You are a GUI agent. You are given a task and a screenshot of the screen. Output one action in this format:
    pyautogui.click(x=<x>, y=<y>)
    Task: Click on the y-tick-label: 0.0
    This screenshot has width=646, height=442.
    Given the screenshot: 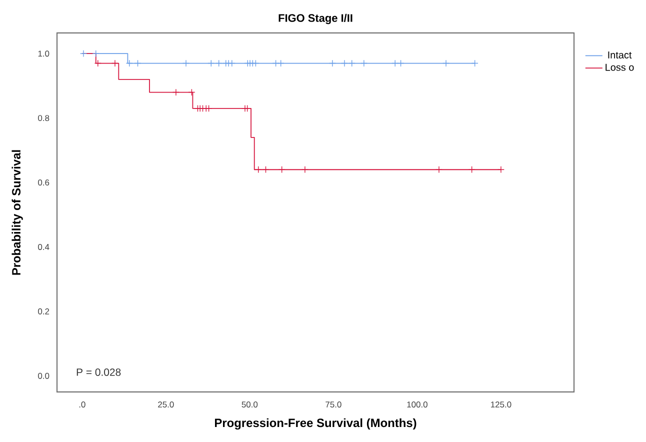 What is the action you would take?
    pyautogui.click(x=44, y=375)
    